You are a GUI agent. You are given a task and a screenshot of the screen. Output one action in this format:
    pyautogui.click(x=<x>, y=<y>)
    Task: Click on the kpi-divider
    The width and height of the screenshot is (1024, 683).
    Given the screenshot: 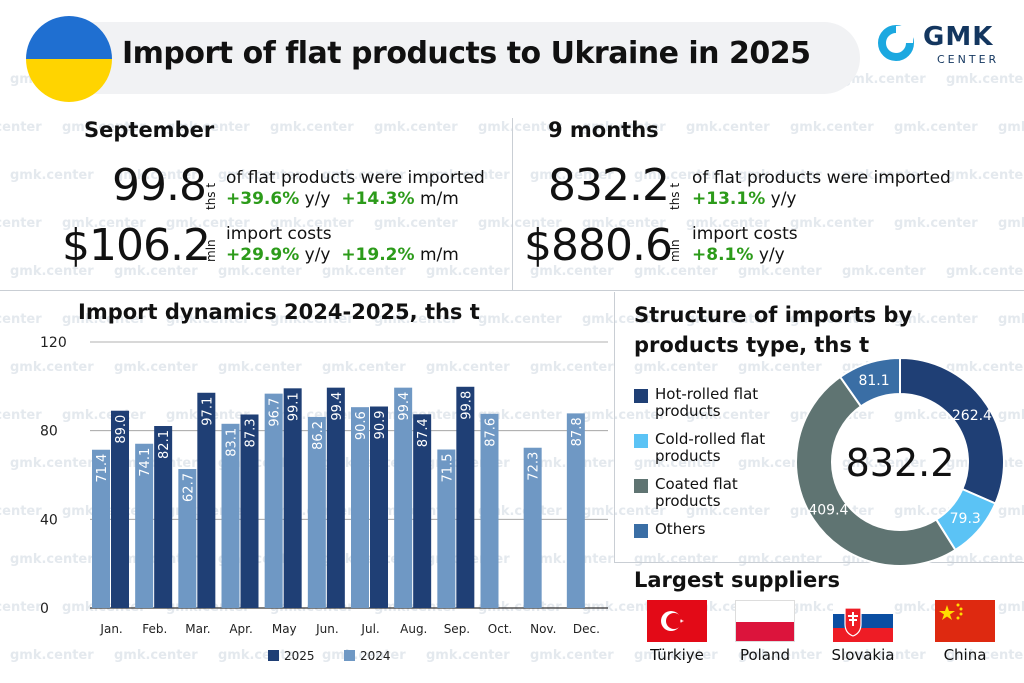 What is the action you would take?
    pyautogui.click(x=512, y=204)
    